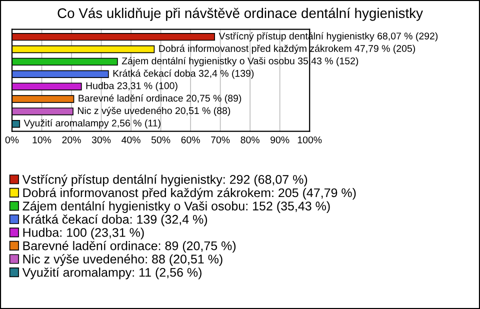 This screenshot has width=480, height=309. Describe the element at coordinates (250, 140) in the screenshot. I see `x-tick-label: 80%` at that location.